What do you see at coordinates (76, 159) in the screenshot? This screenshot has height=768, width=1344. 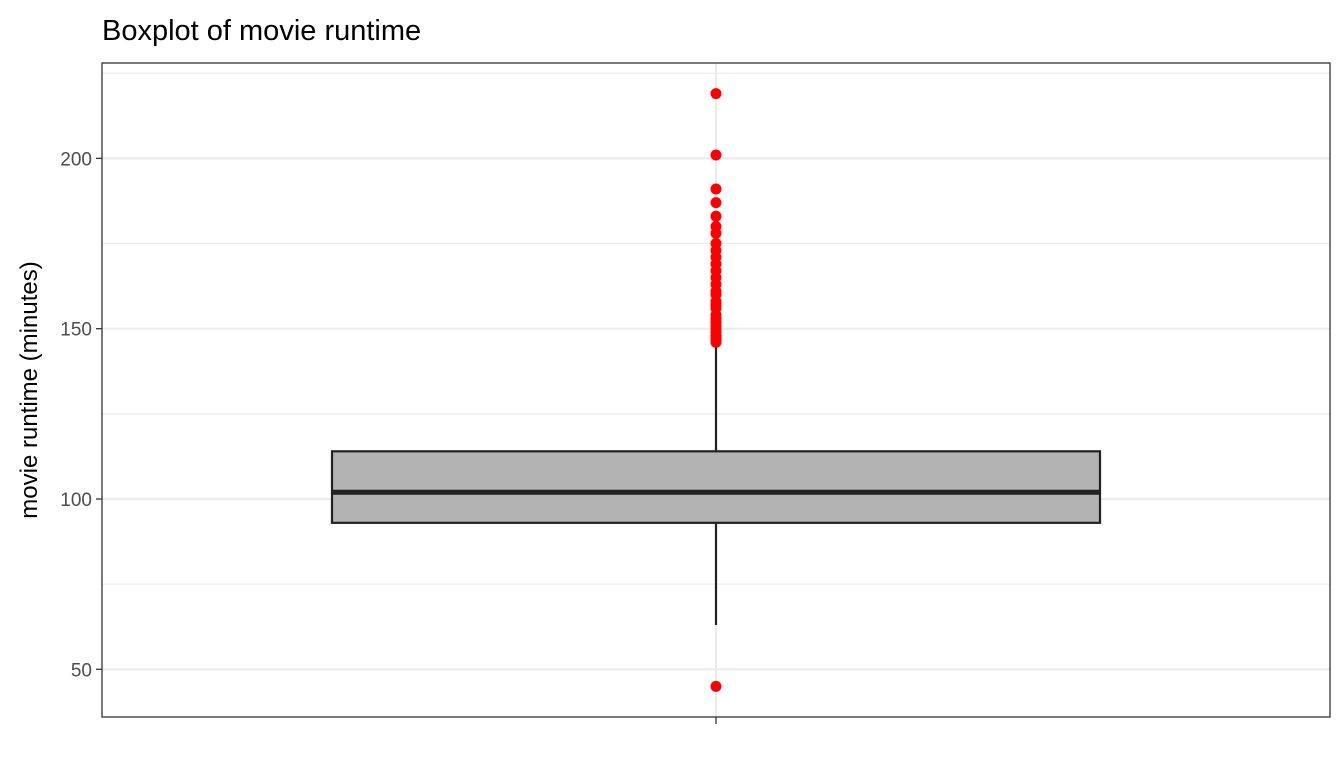 I see `y-tick-label: 200` at bounding box center [76, 159].